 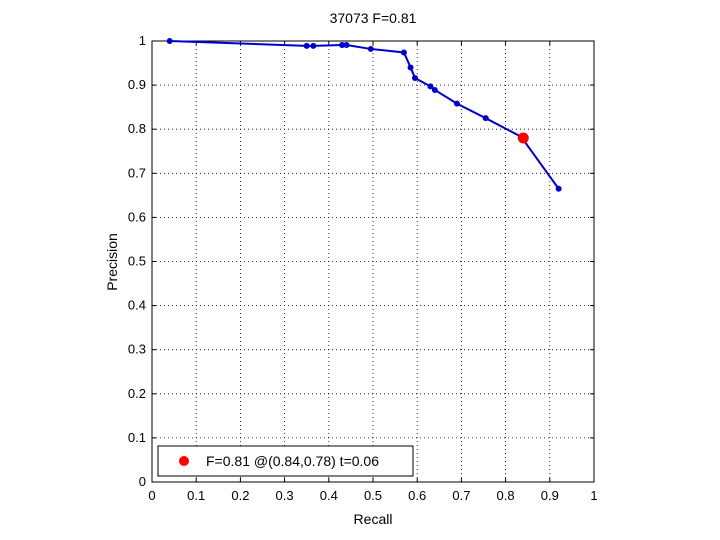 What do you see at coordinates (137, 393) in the screenshot?
I see `y-tick-label: 0.2` at bounding box center [137, 393].